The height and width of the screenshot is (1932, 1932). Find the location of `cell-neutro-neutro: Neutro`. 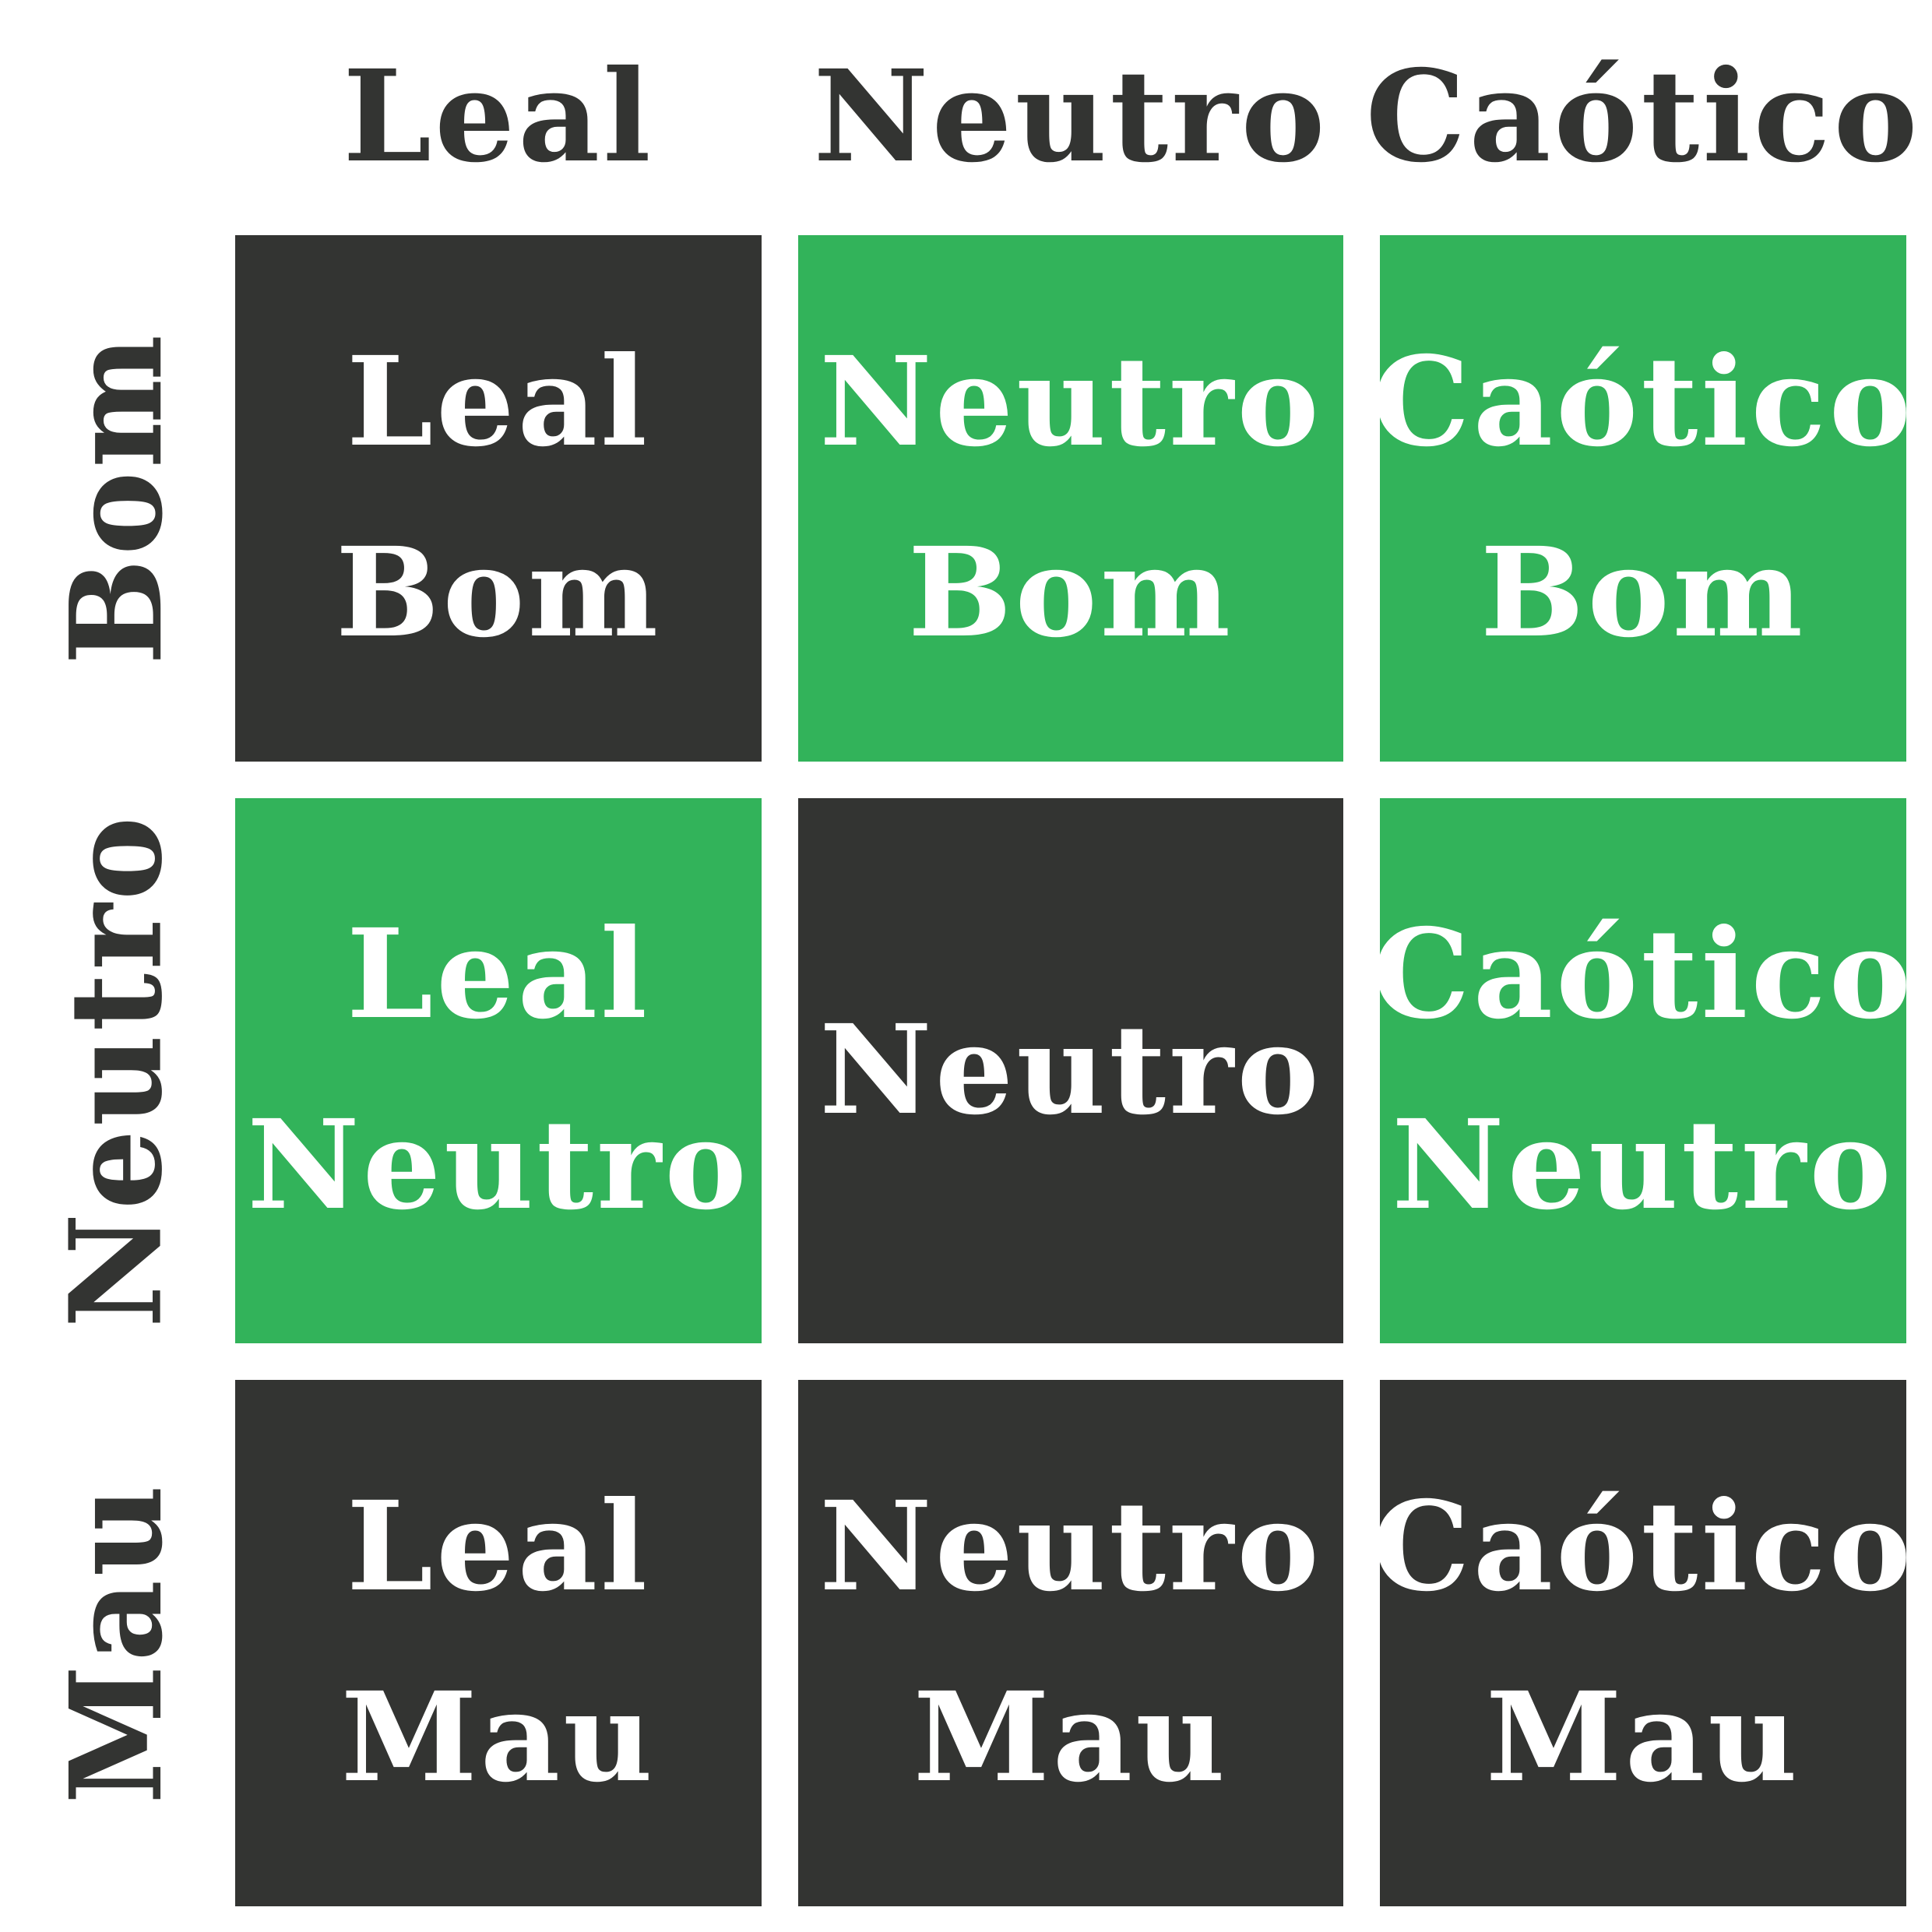

cell-neutro-neutro: Neutro is located at coordinates (1070, 1070).